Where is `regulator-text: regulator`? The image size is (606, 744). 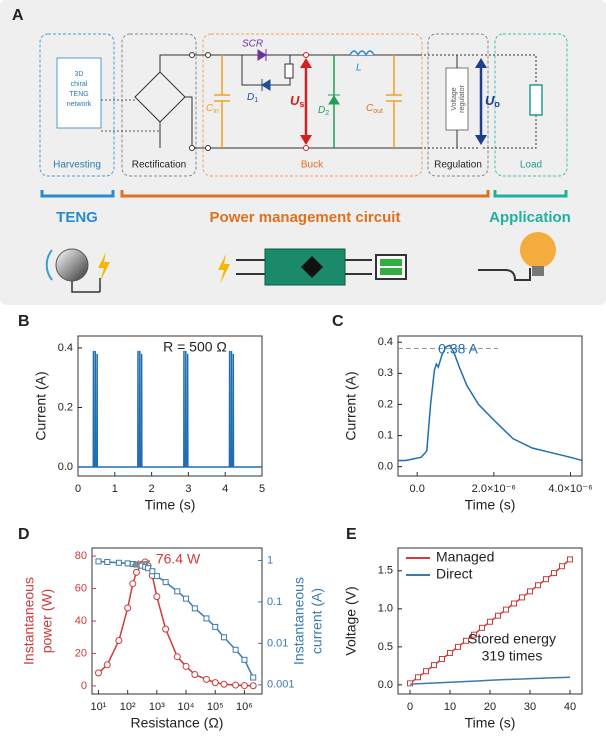
regulator-text: regulator is located at coordinates (462, 99).